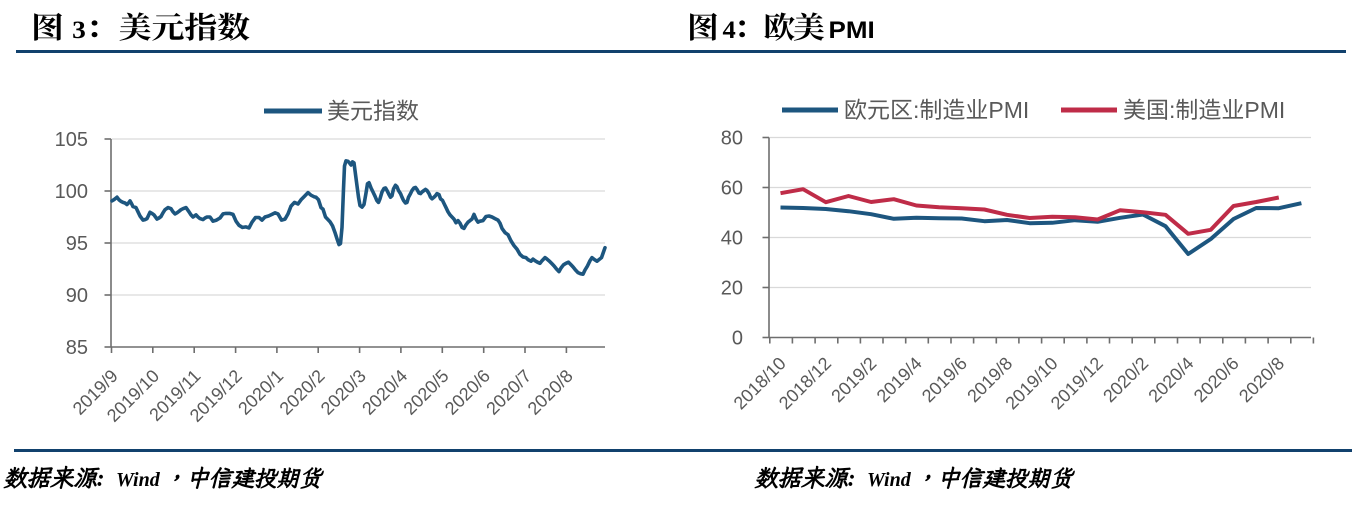  Describe the element at coordinates (508, 392) in the screenshot. I see `svg-text: 2020/7` at that location.